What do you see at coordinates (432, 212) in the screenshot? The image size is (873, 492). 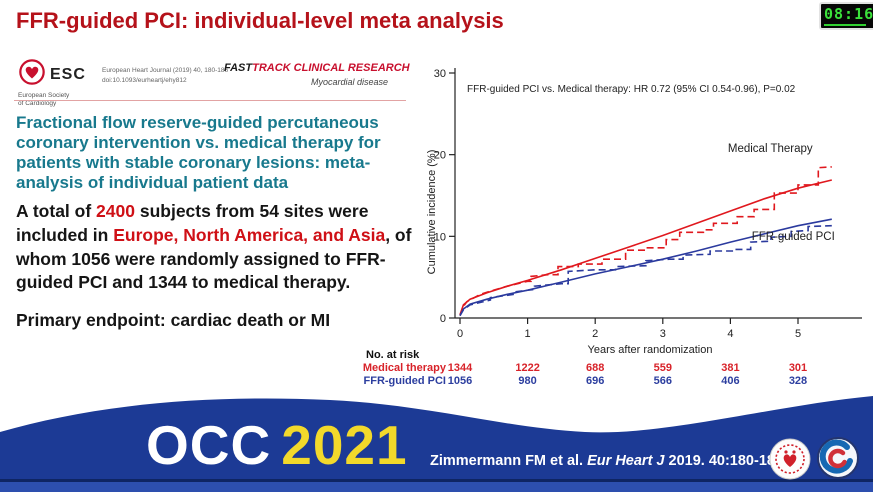 I see `y-axis-label: Cumulative incidence (%)` at bounding box center [432, 212].